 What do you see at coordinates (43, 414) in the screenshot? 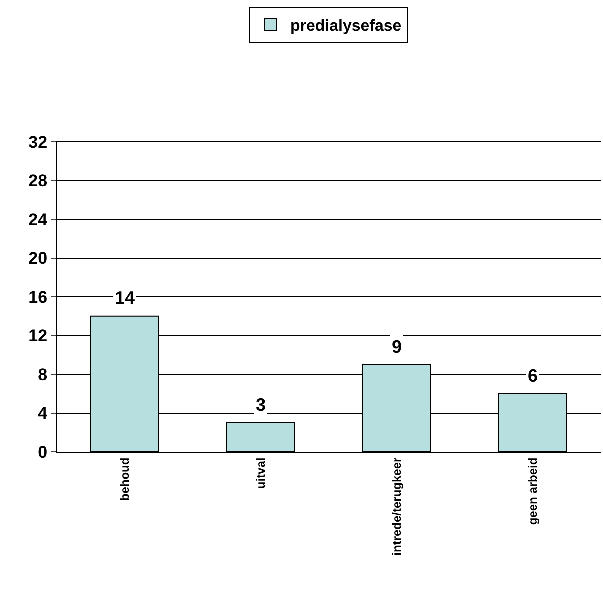
I see `y-tick-label: 4` at bounding box center [43, 414].